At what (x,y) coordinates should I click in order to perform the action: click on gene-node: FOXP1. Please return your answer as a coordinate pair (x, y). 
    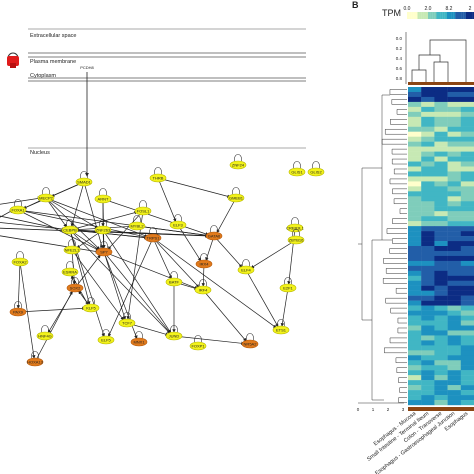
    Looking at the image, I should click on (198, 343).